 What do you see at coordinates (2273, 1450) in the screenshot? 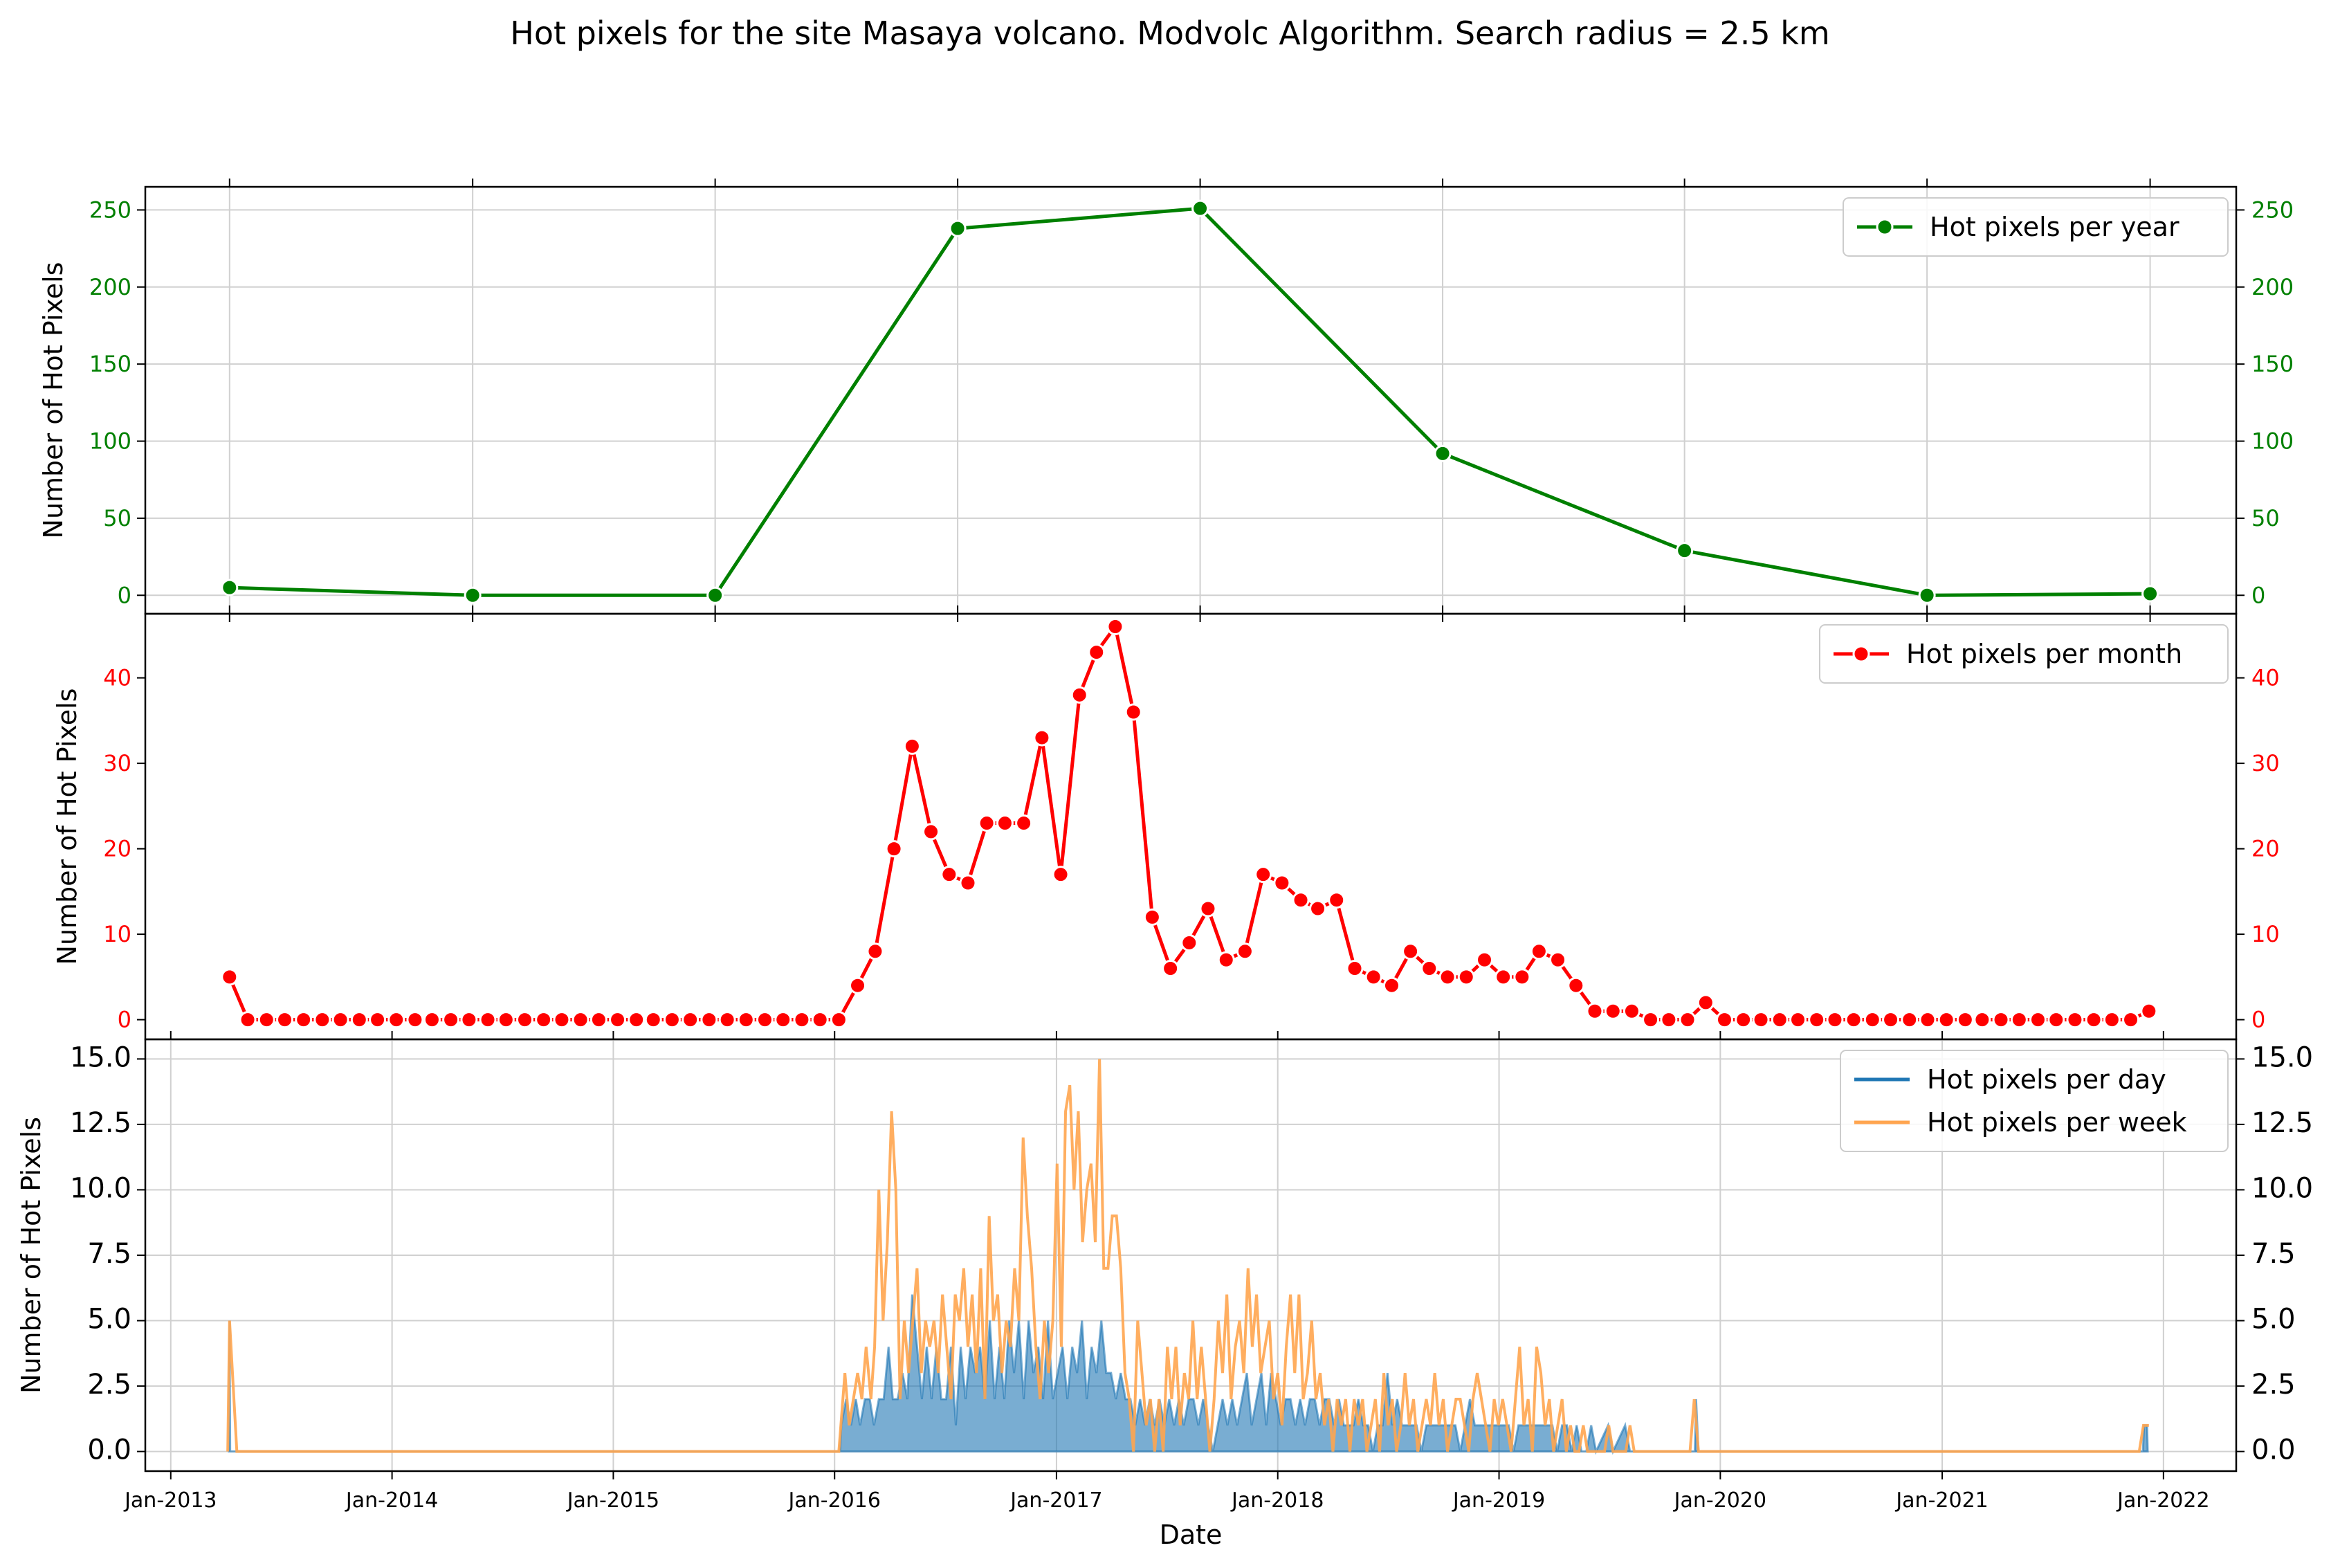
I see `y-tick-label-right: 0.0` at bounding box center [2273, 1450].